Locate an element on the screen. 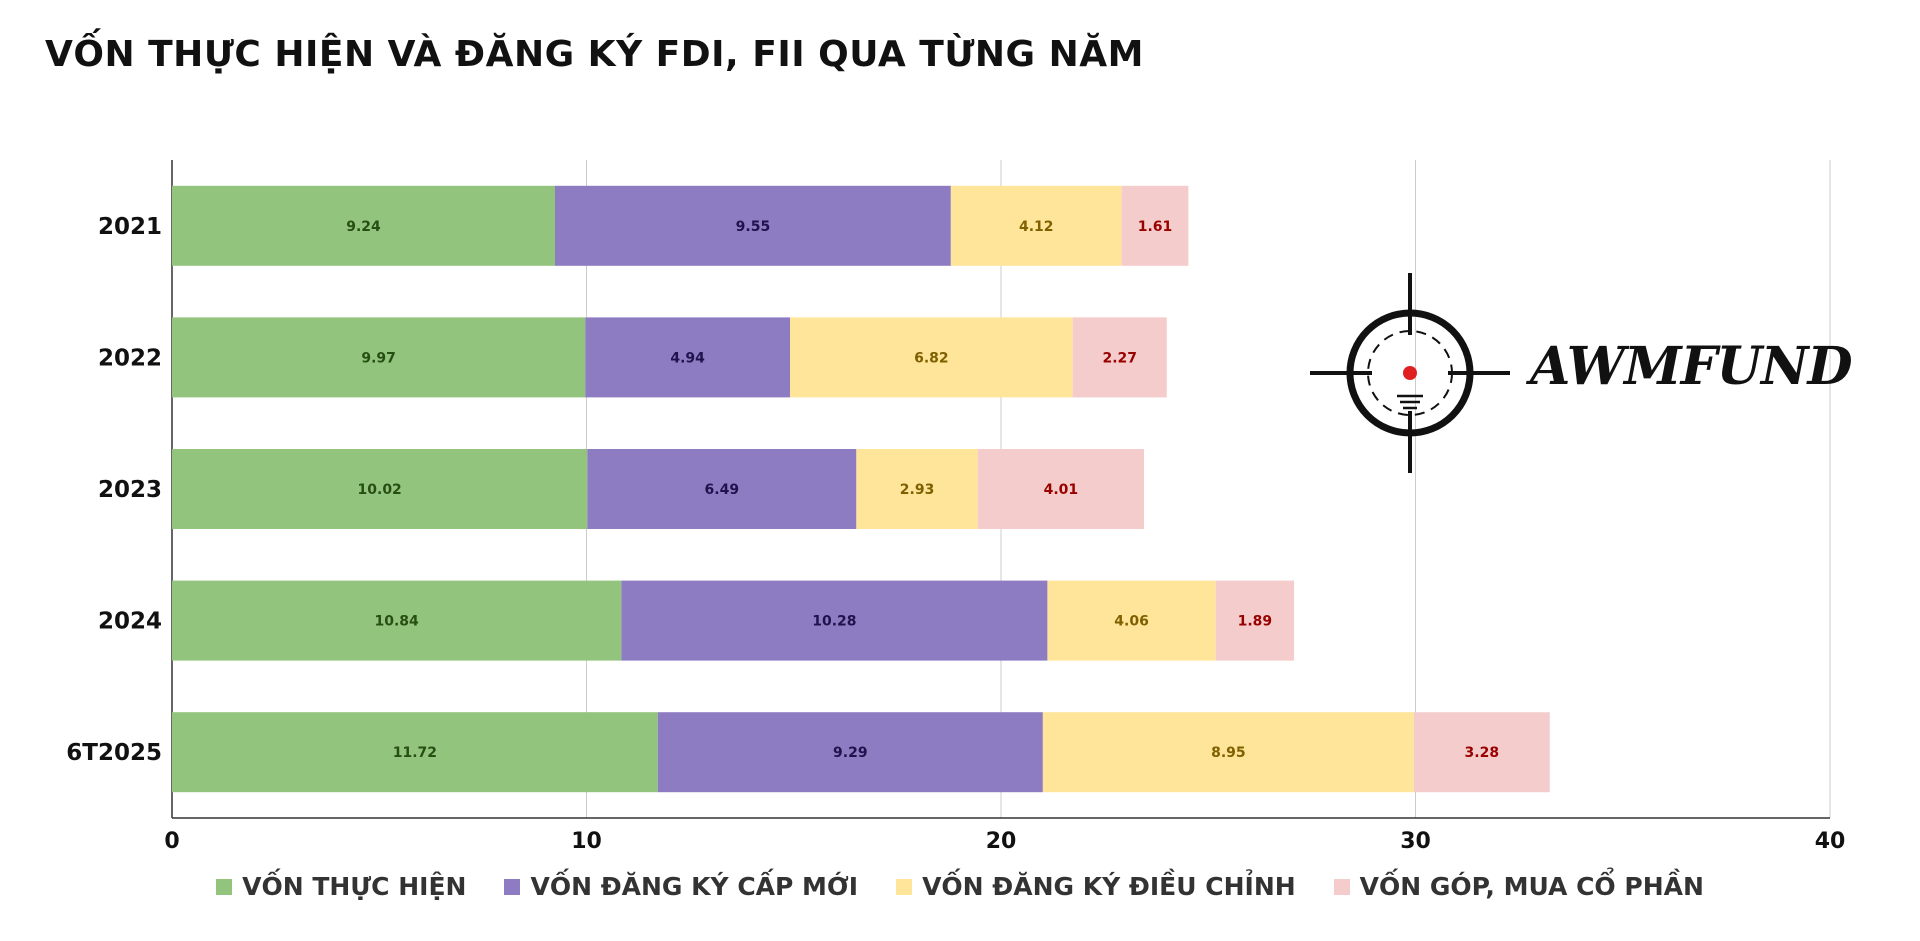 Image resolution: width=1920 pixels, height=941 pixels. data-label: 4.94 is located at coordinates (687, 358).